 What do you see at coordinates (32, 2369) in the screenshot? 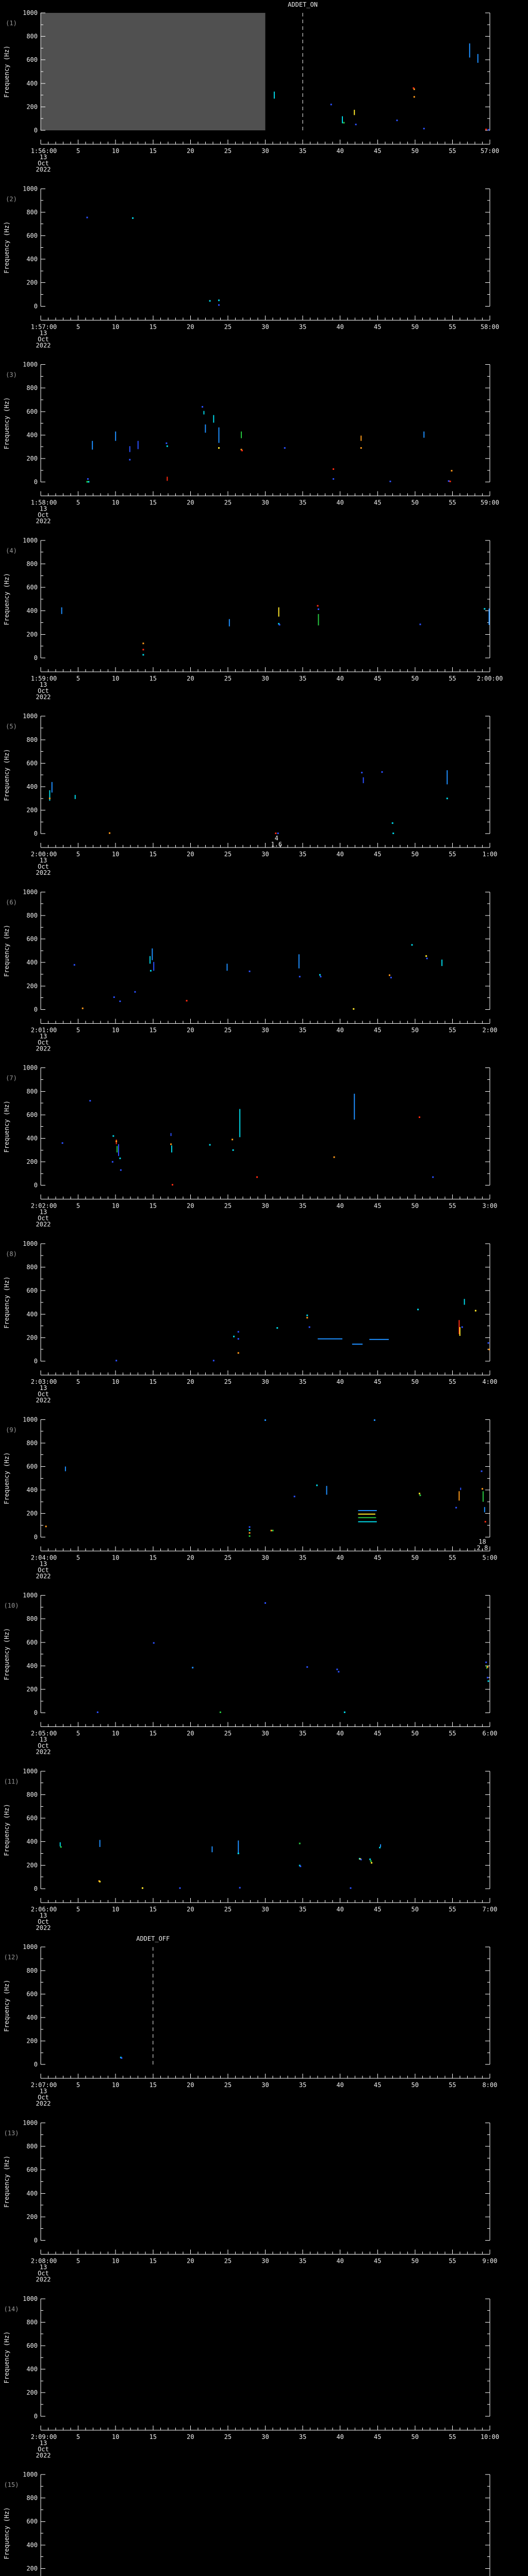
I see `y-tick-label: 400` at bounding box center [32, 2369].